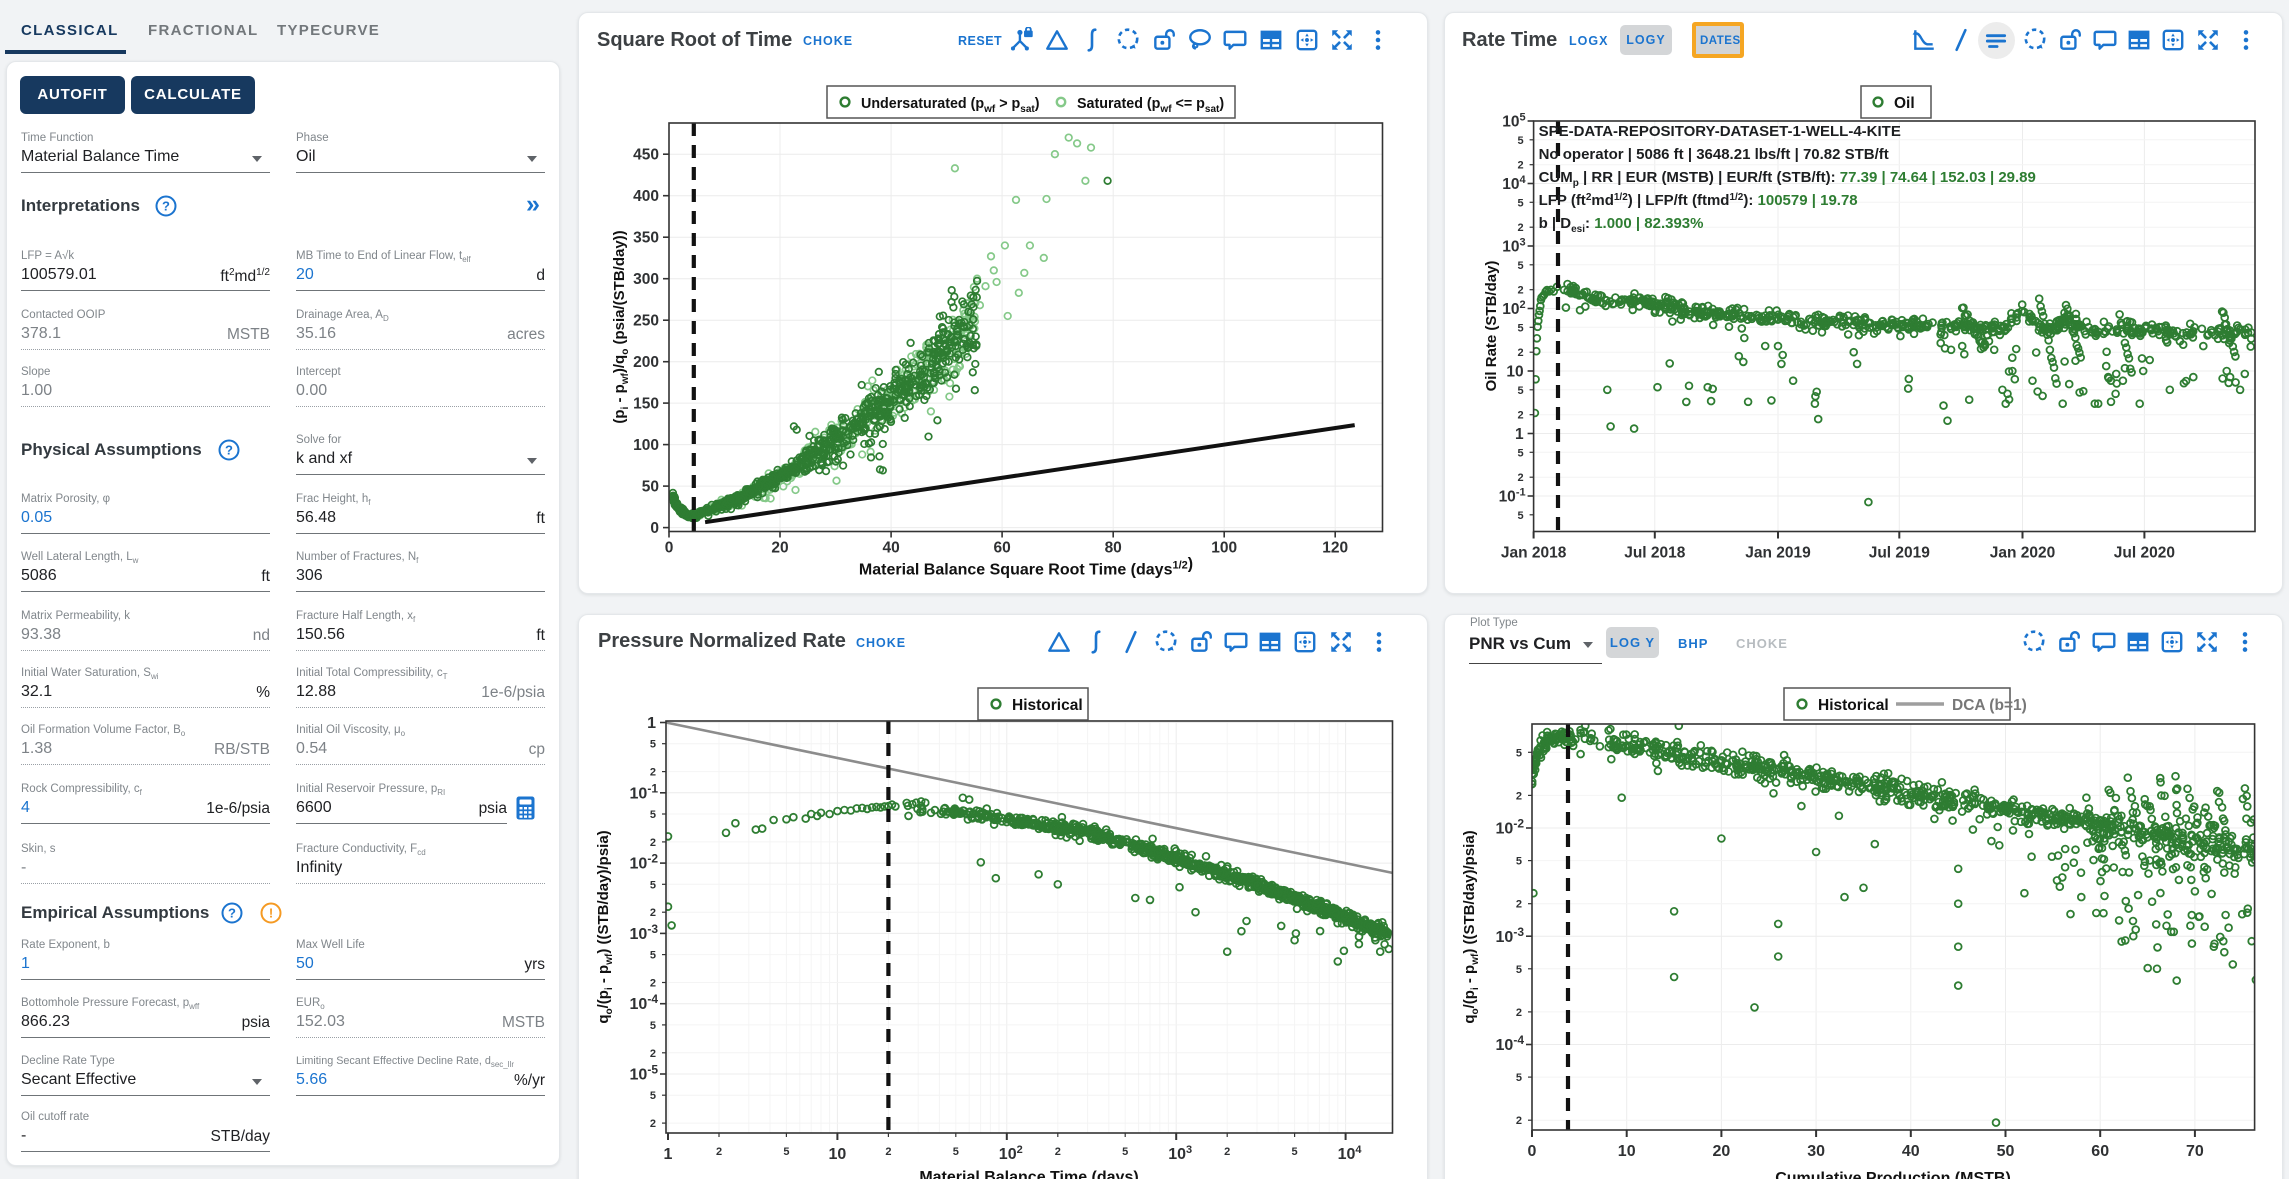  Describe the element at coordinates (621, 326) in the screenshot. I see `svg-text: (pi - pwf)/qo (psia/(STB/day))` at that location.